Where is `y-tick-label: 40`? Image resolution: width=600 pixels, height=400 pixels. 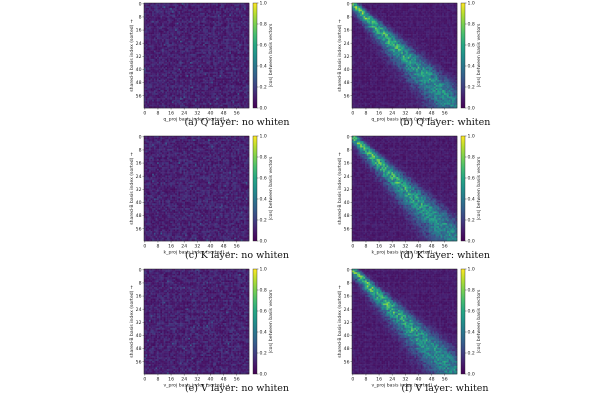
y-tick-label: 40 is located at coordinates (139, 70).